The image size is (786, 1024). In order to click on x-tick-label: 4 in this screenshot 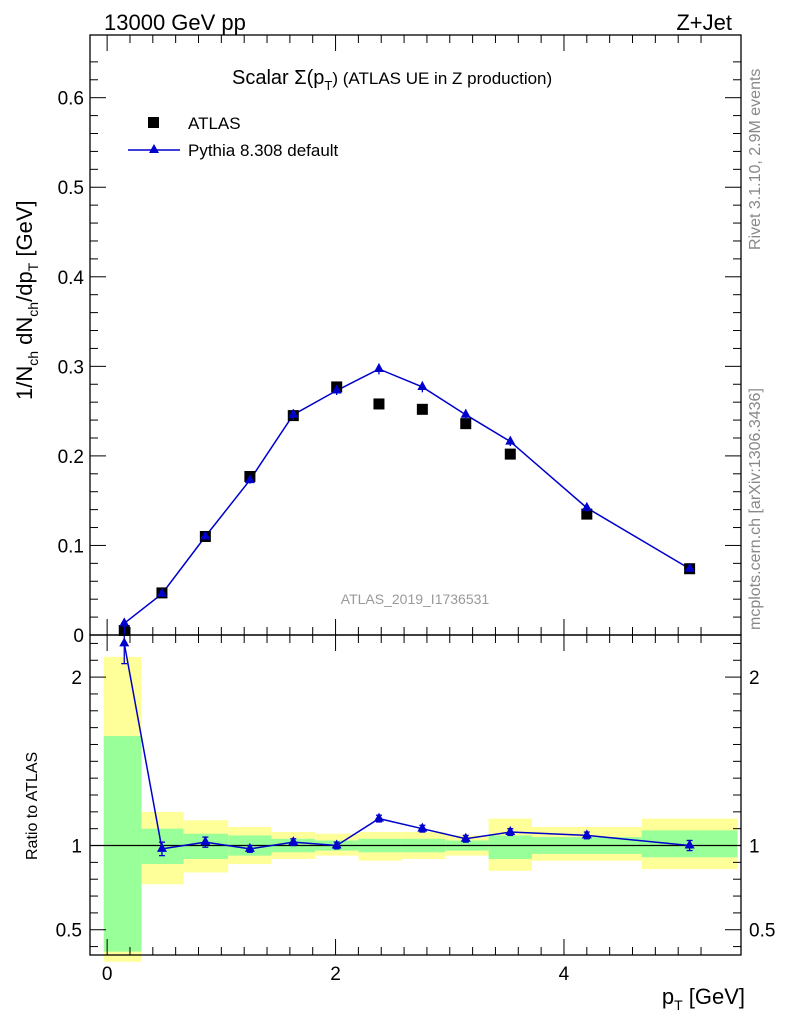, I will do `click(564, 974)`.